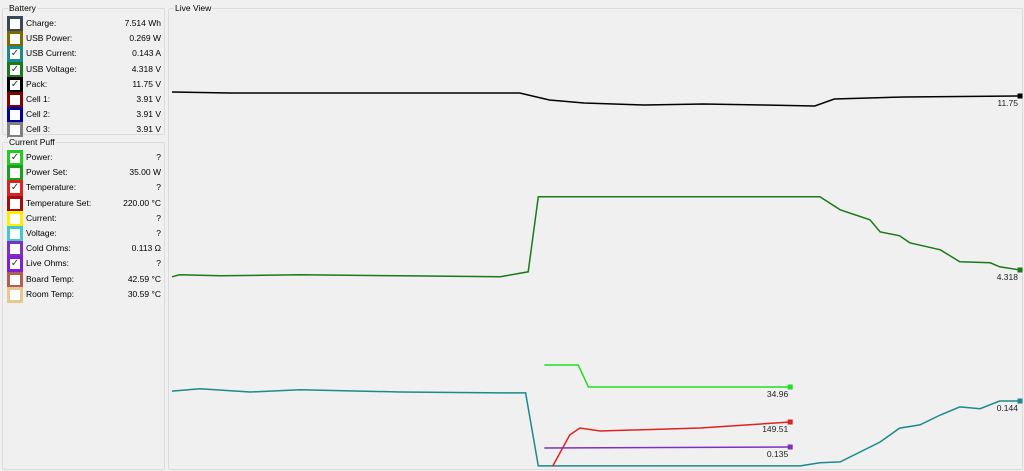 Image resolution: width=1024 pixels, height=471 pixels. I want to click on value-battery-usb-voltage: 4.318 V, so click(146, 68).